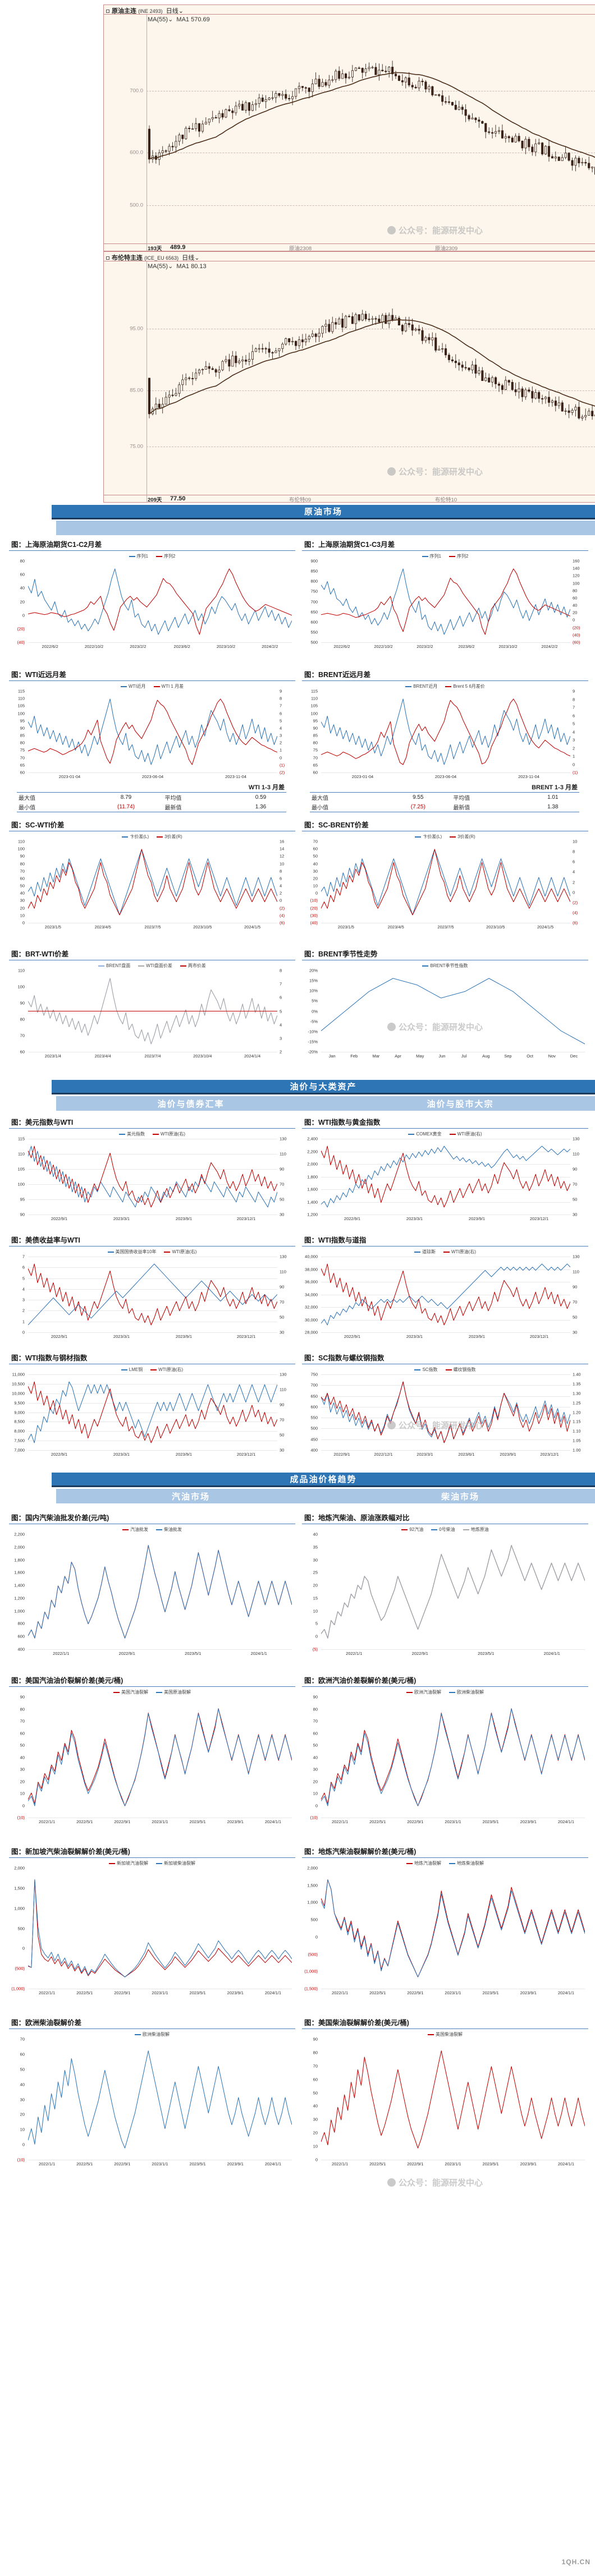 The image size is (595, 2576). I want to click on axis-tick: 130, so click(283, 1374).